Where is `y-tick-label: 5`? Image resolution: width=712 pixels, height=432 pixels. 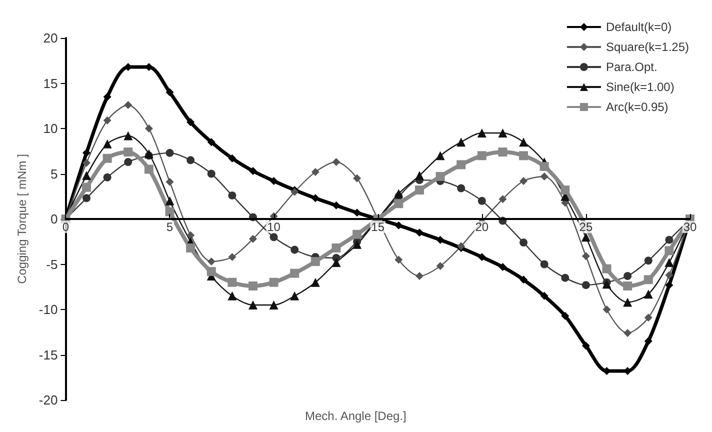
y-tick-label: 5 is located at coordinates (54, 174).